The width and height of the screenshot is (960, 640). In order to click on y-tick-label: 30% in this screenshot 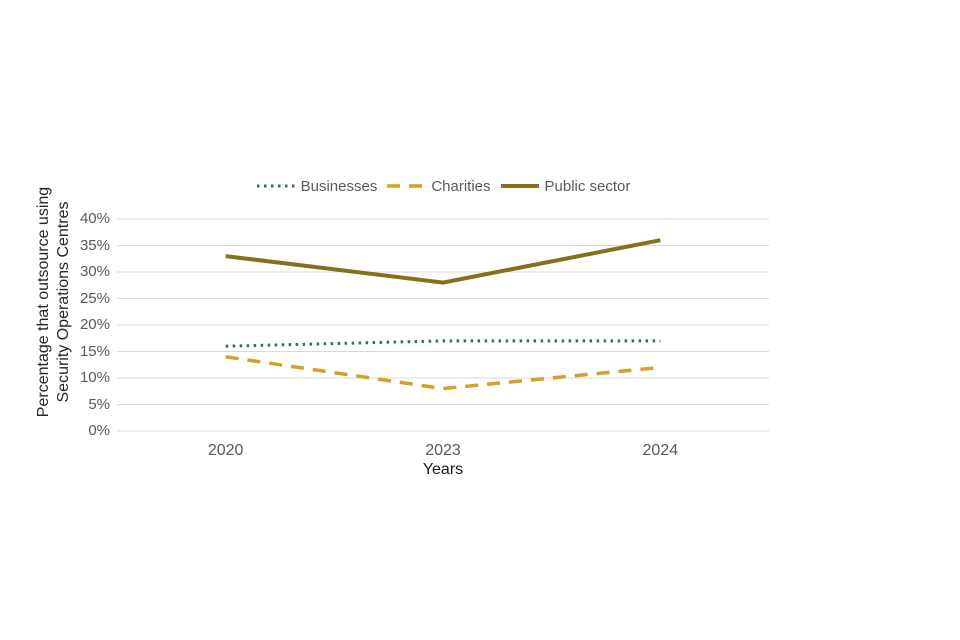, I will do `click(94, 271)`.